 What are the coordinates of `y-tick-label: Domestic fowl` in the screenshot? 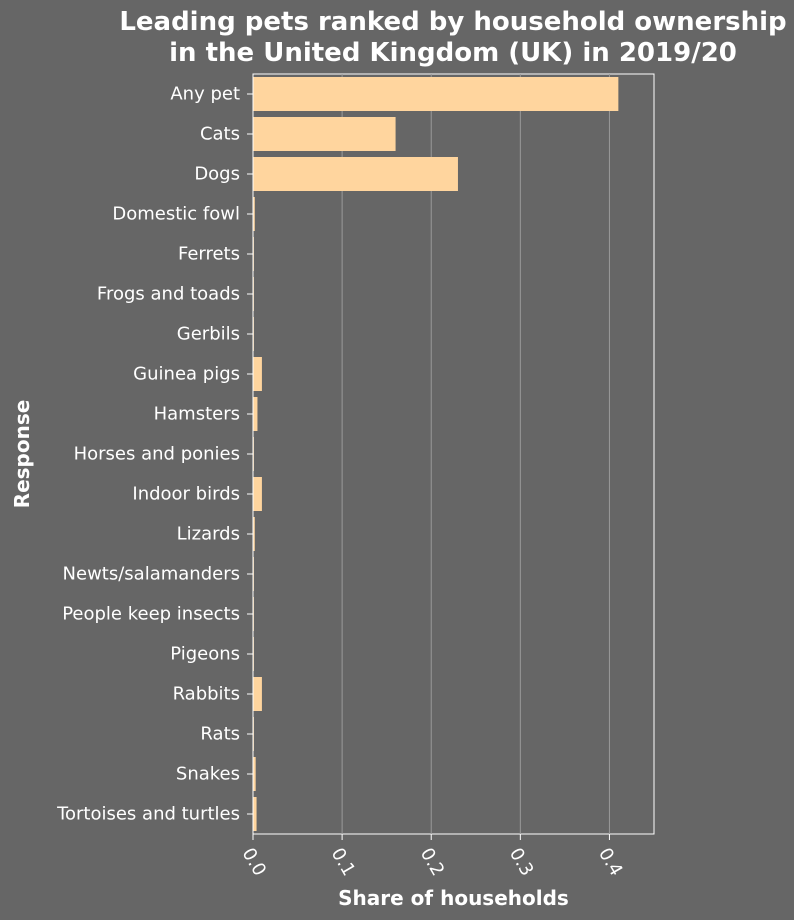 It's located at (176, 214).